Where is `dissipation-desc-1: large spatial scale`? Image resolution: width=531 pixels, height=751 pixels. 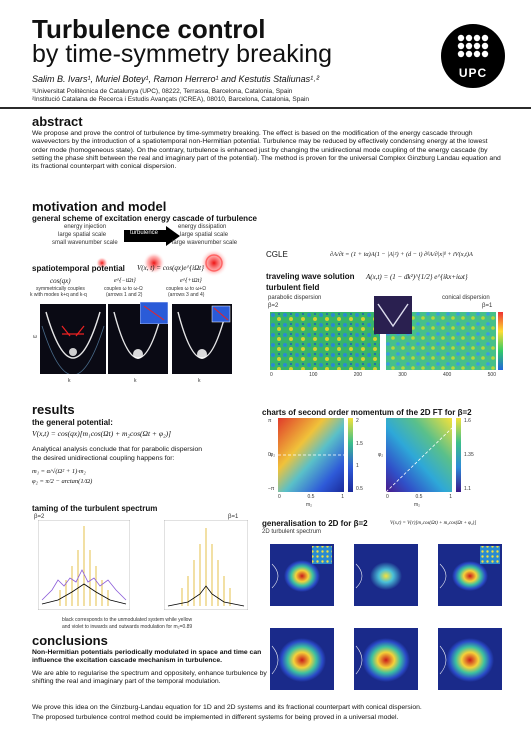 dissipation-desc-1: large spatial scale is located at coordinates (204, 235).